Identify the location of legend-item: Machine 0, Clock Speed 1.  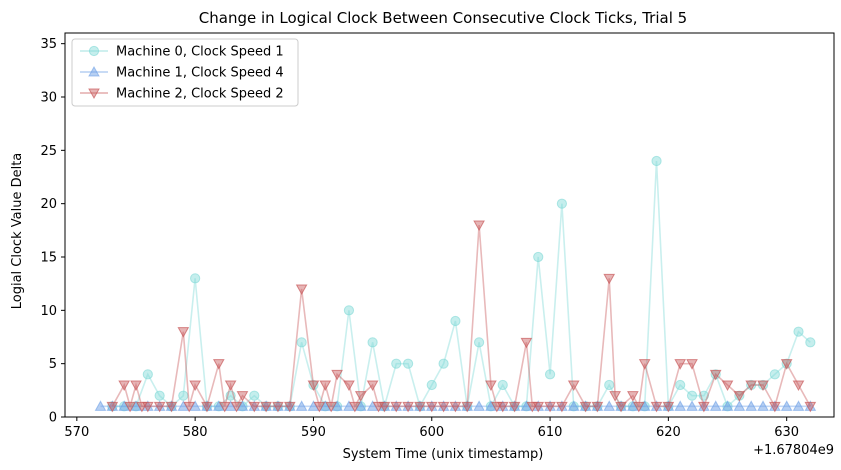
(182, 52).